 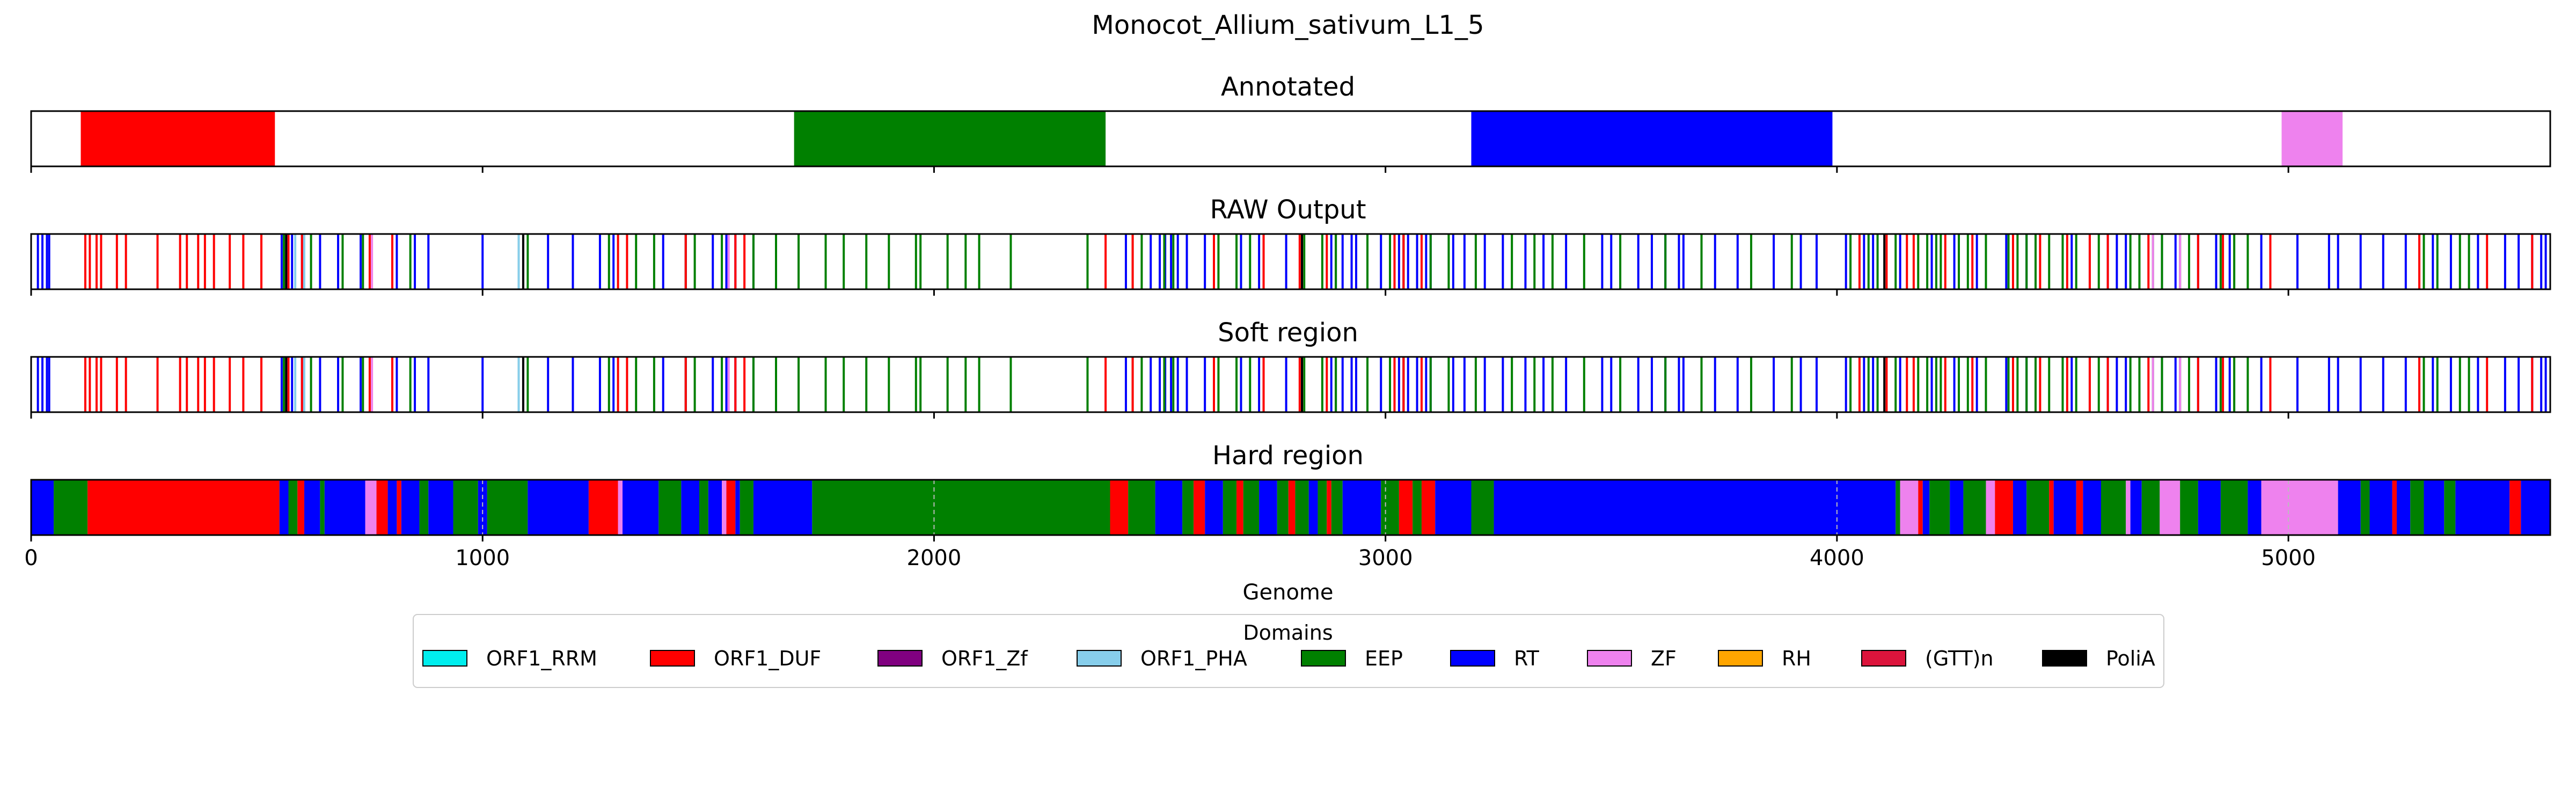 What do you see at coordinates (1959, 658) in the screenshot?
I see `legend-label: (GTT)n` at bounding box center [1959, 658].